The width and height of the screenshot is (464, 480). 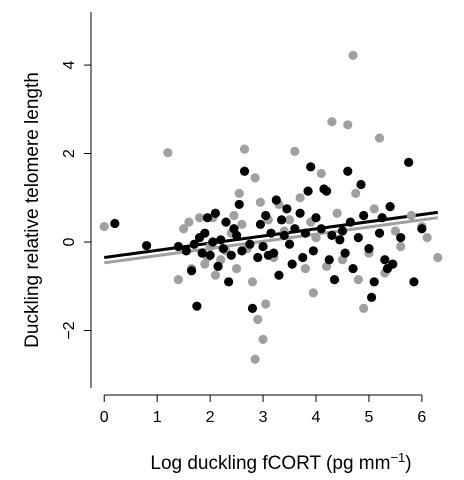 What do you see at coordinates (104, 417) in the screenshot?
I see `x-tick-label: 0` at bounding box center [104, 417].